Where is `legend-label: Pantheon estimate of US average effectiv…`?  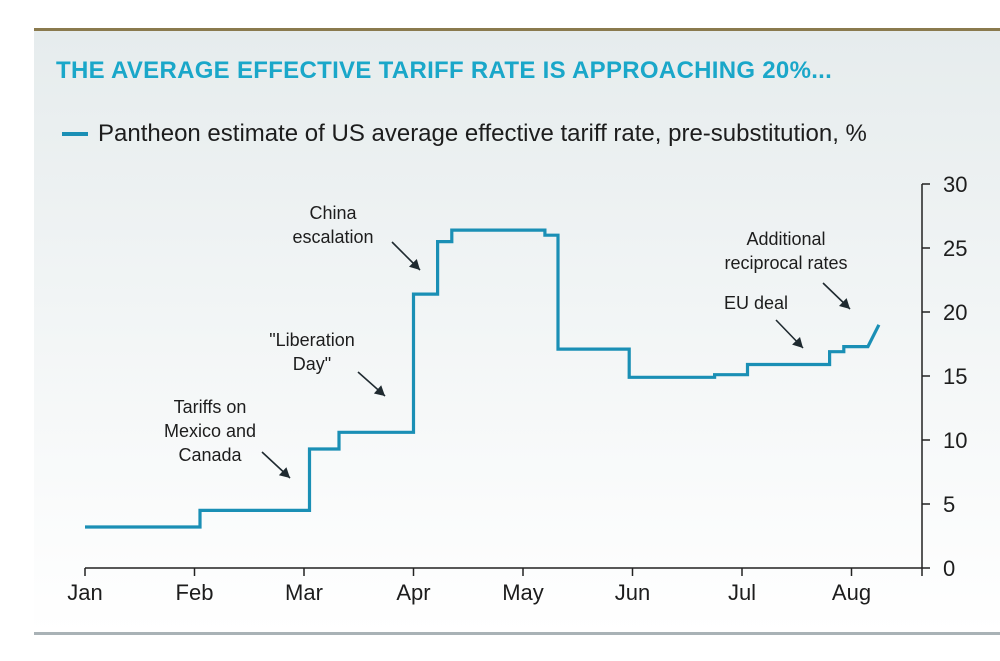
legend-label: Pantheon estimate of US average effectiv… is located at coordinates (482, 133).